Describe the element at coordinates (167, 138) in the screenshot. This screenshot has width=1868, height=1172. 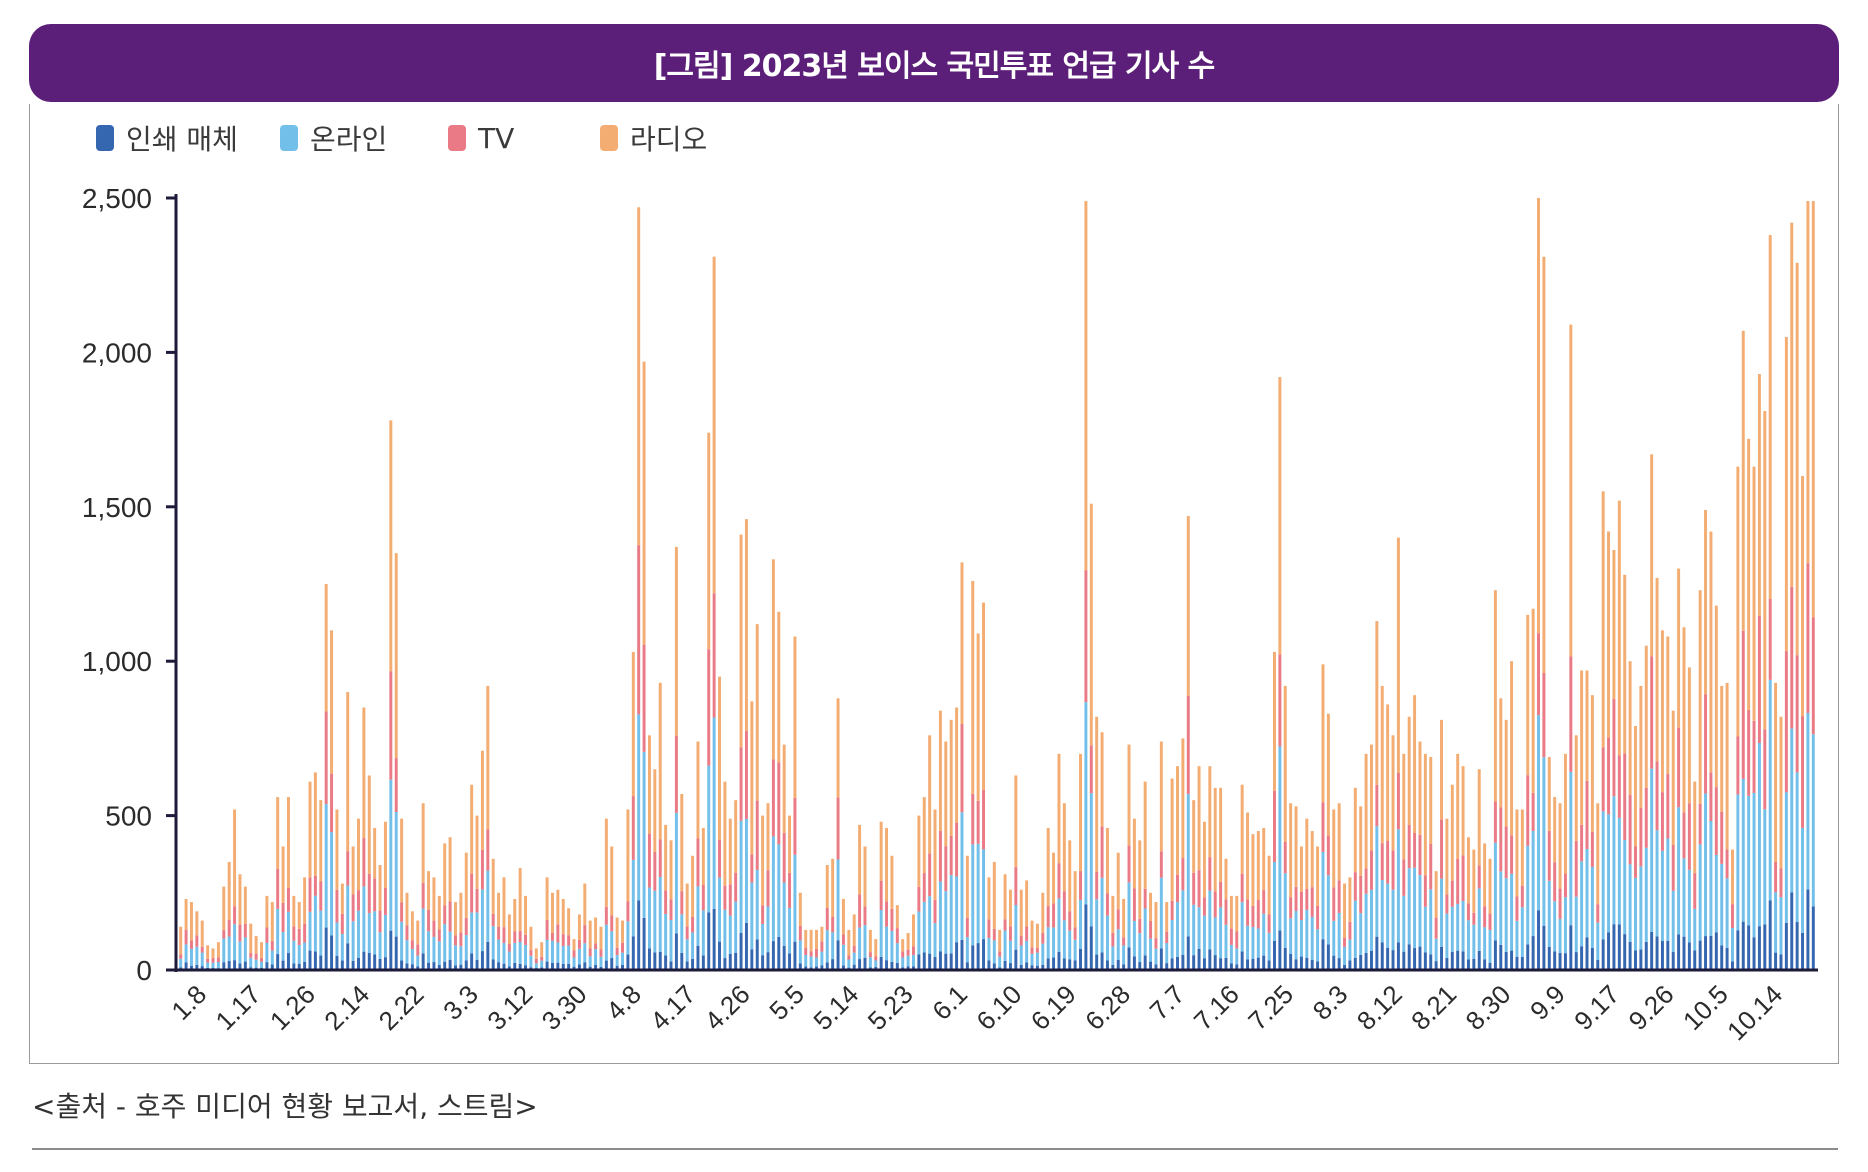
I see `legend-item-print: 인쇄 매체` at that location.